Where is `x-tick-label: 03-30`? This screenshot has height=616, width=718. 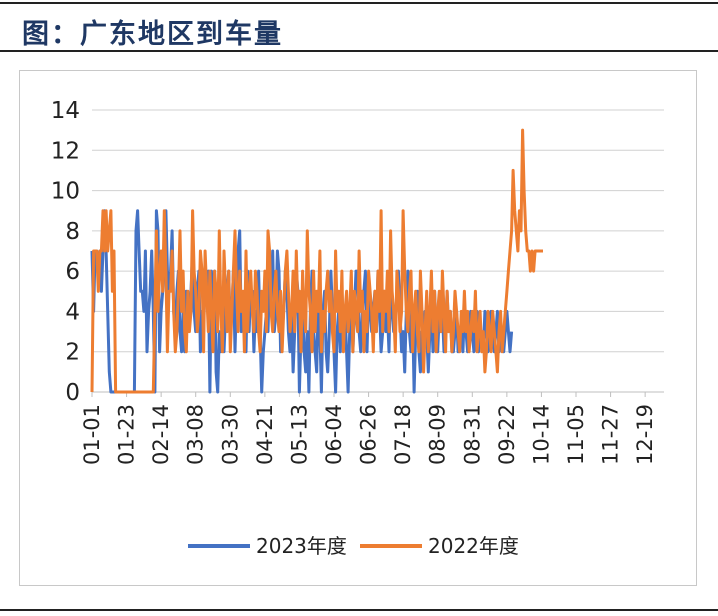 x-tick-label: 03-30 is located at coordinates (230, 434).